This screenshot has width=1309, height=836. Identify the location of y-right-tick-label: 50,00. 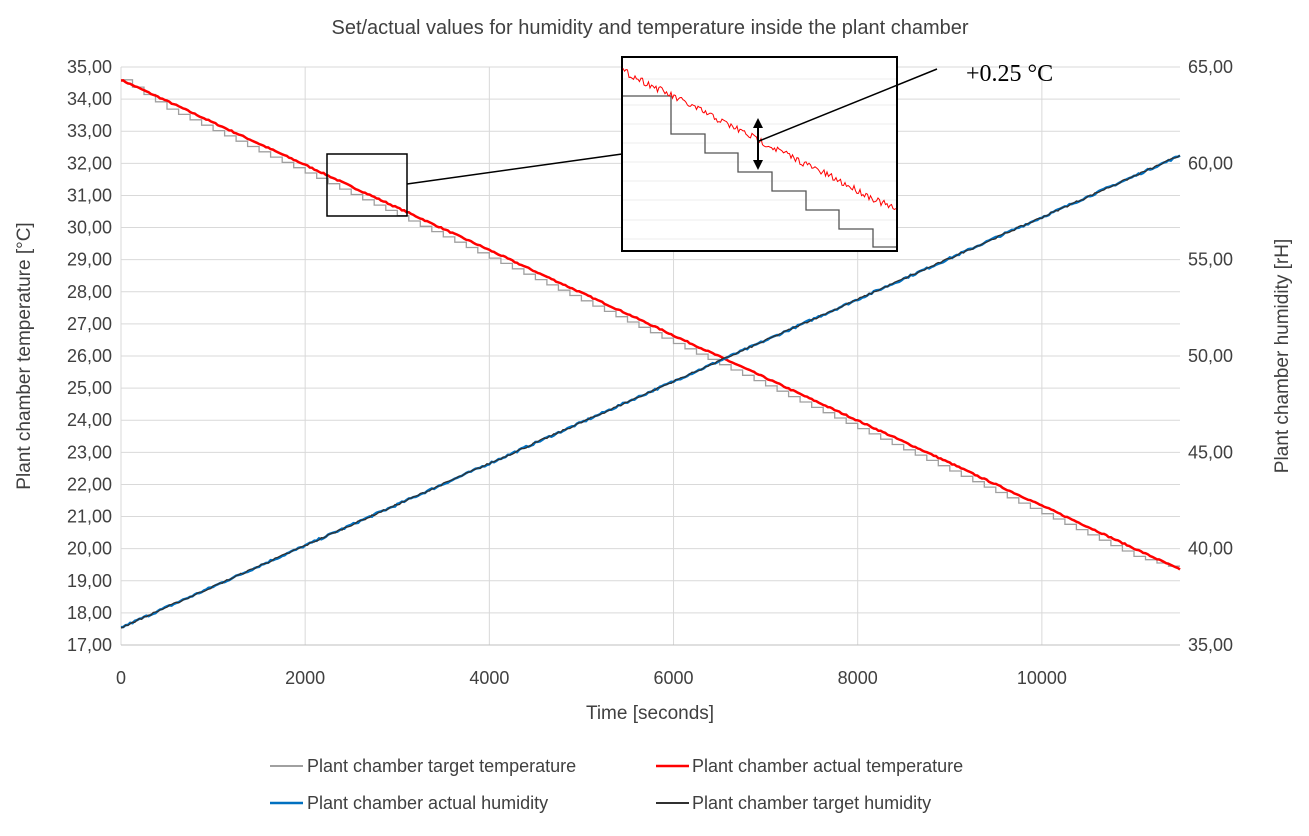
(1210, 356).